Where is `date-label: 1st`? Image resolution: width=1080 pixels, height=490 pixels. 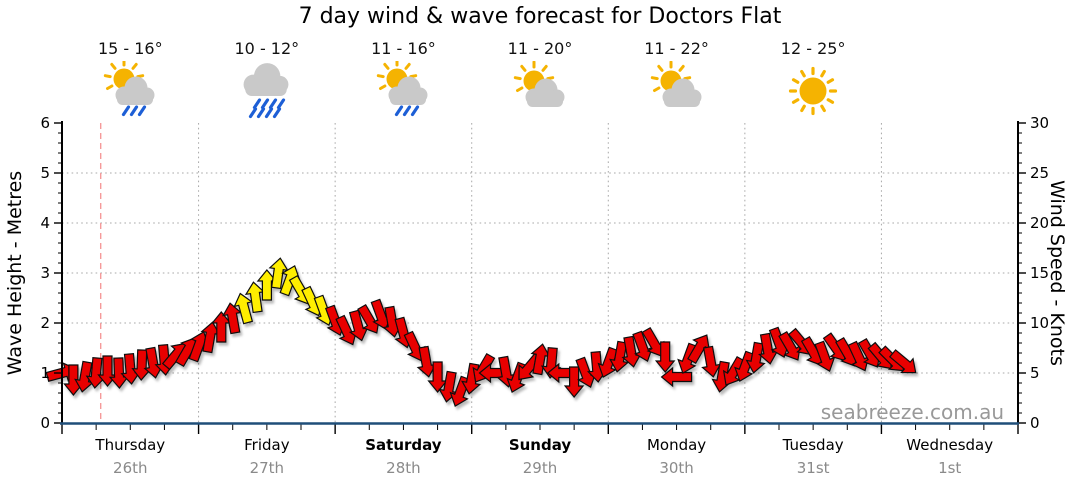 date-label: 1st is located at coordinates (950, 468).